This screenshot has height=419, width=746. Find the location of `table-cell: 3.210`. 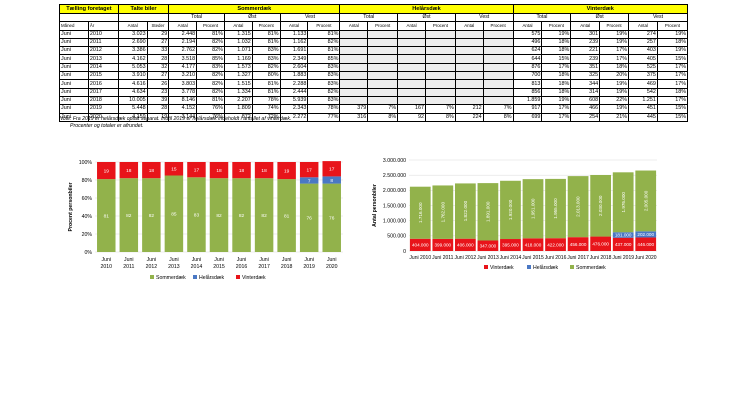

table-cell: 3.210 is located at coordinates (183, 76).